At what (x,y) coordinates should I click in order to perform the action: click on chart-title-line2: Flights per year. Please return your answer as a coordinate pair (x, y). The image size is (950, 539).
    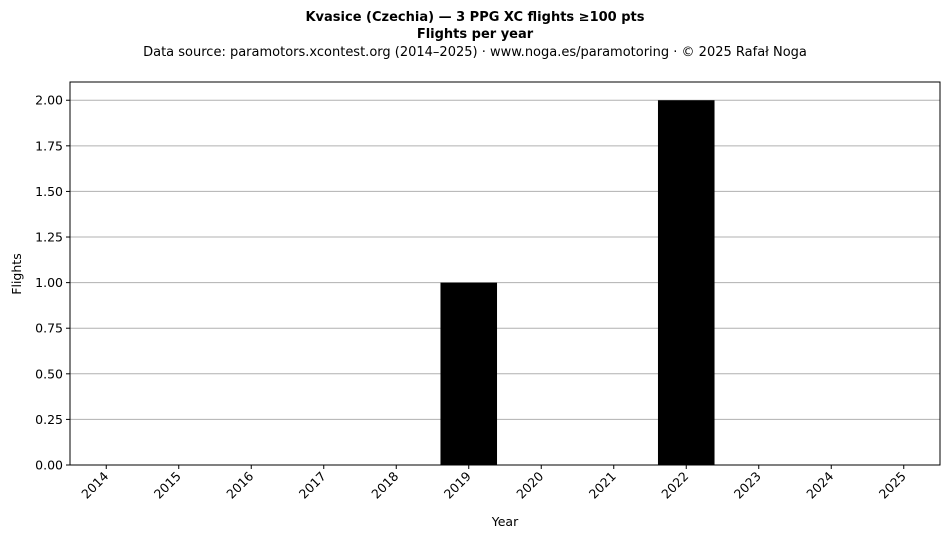
    Looking at the image, I should click on (475, 34).